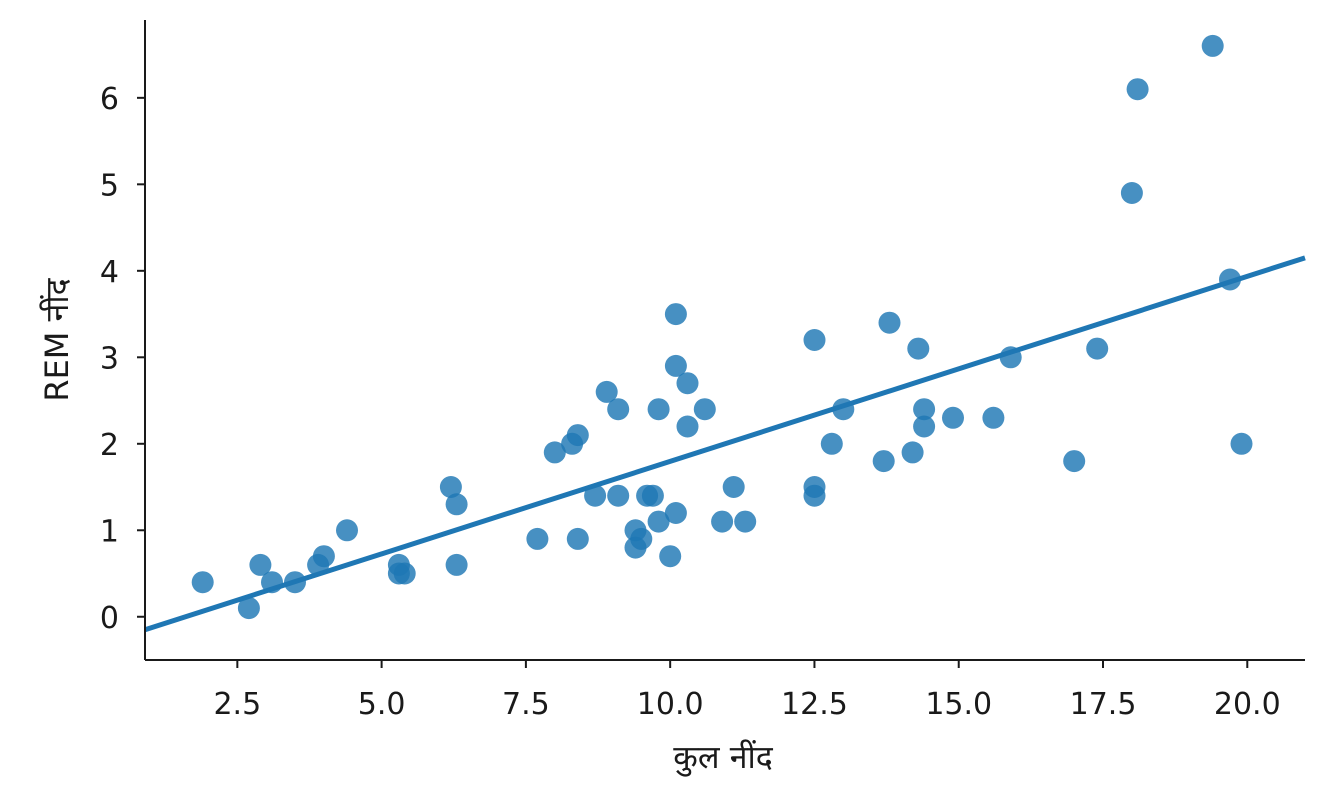 The width and height of the screenshot is (1333, 789). I want to click on x-tick-label: 7.5, so click(526, 704).